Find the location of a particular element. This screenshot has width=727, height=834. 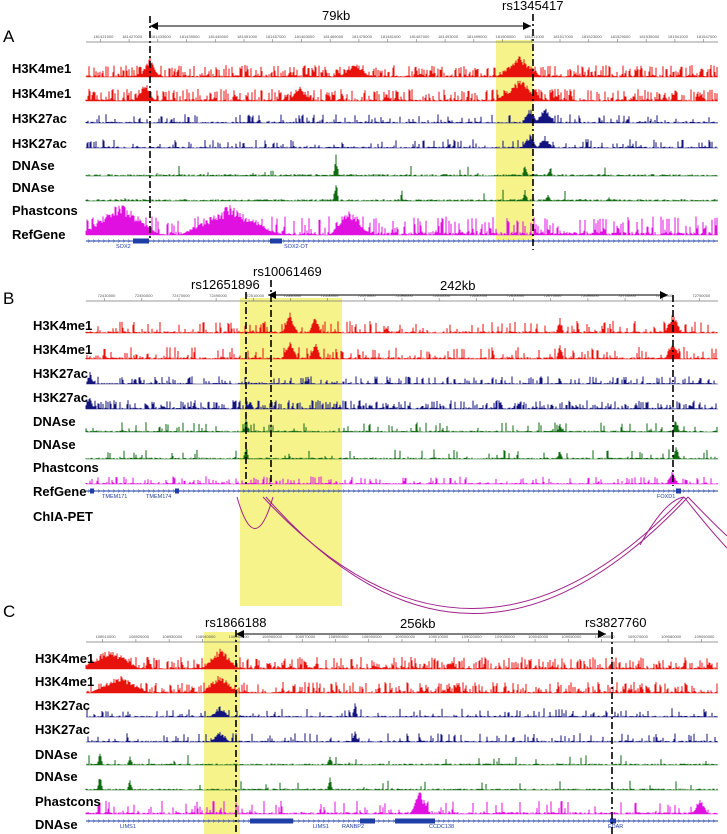

ruler-tick-label: 72430000 is located at coordinates (107, 295).